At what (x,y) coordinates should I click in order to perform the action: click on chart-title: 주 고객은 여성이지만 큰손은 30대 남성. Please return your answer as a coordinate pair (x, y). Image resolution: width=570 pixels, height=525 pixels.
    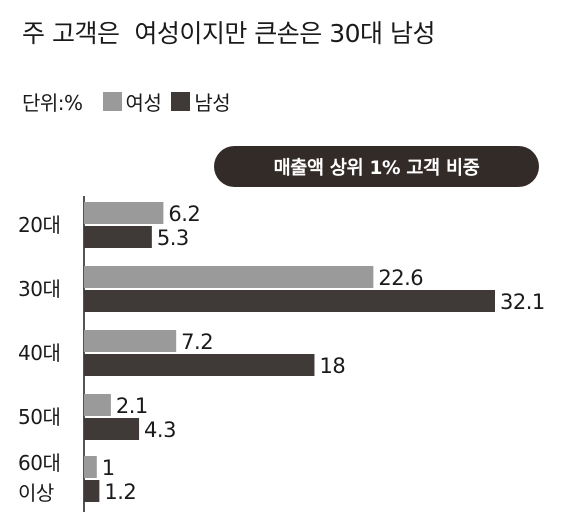
    Looking at the image, I should click on (229, 33).